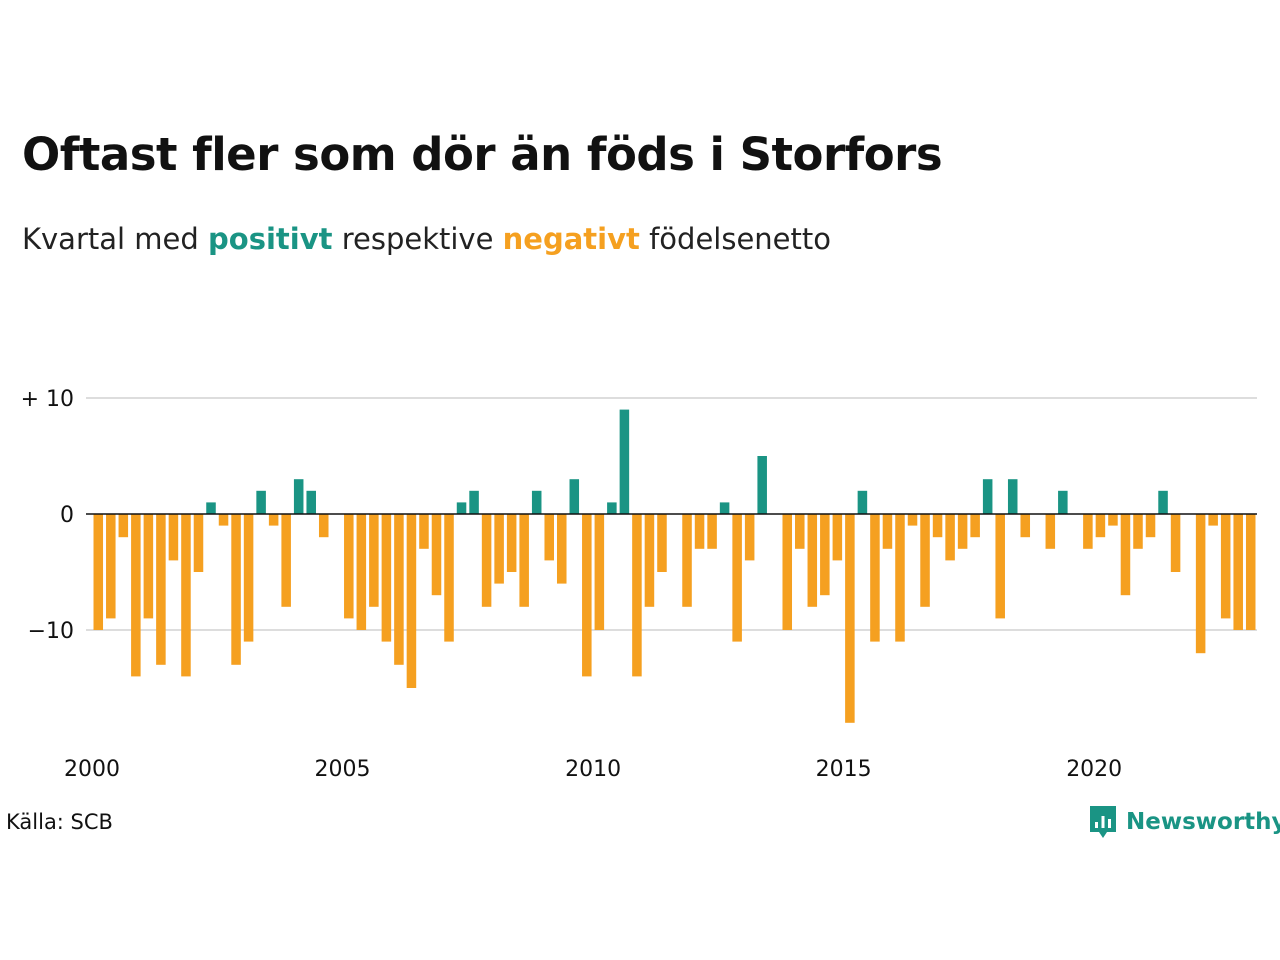 This screenshot has height=960, width=1280. What do you see at coordinates (47, 399) in the screenshot?
I see `y-tick-label: + 10` at bounding box center [47, 399].